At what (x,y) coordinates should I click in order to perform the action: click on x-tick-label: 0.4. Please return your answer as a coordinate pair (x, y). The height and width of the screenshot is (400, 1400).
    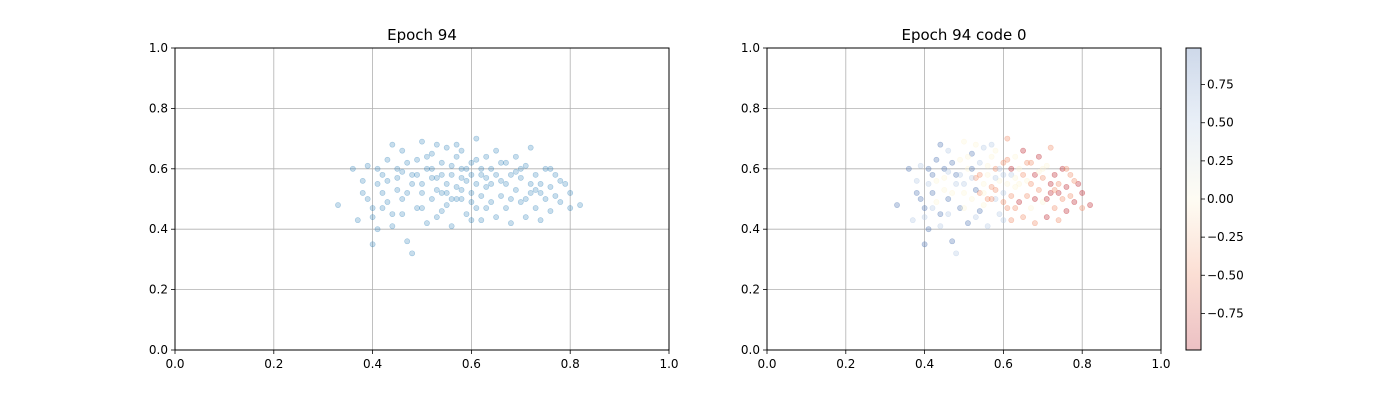
    Looking at the image, I should click on (372, 364).